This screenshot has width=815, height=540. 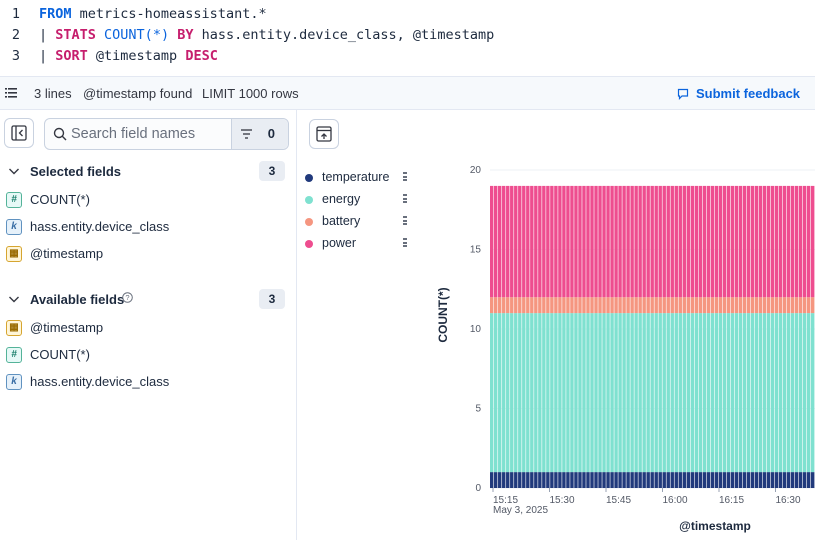 What do you see at coordinates (360, 244) in the screenshot?
I see `legend-item: power` at bounding box center [360, 244].